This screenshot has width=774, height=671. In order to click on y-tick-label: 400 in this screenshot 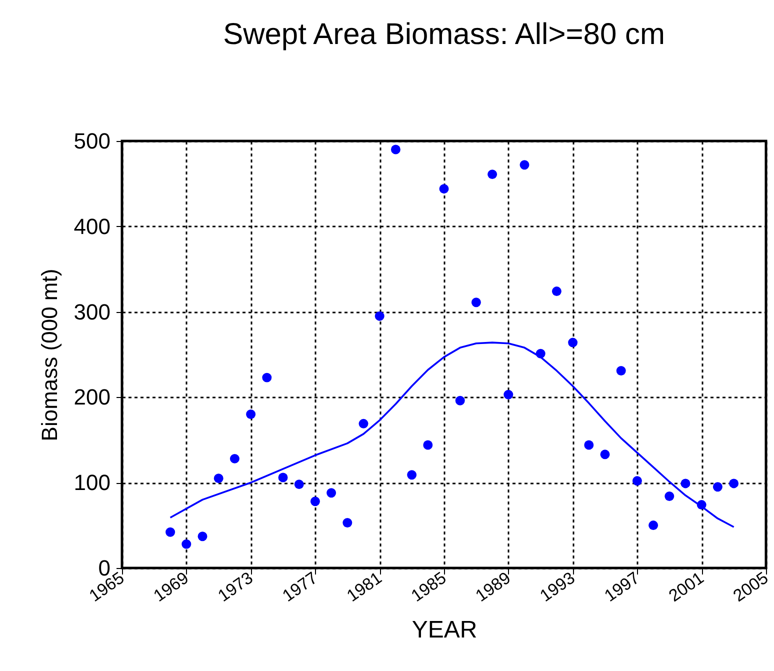, I will do `click(92, 226)`.